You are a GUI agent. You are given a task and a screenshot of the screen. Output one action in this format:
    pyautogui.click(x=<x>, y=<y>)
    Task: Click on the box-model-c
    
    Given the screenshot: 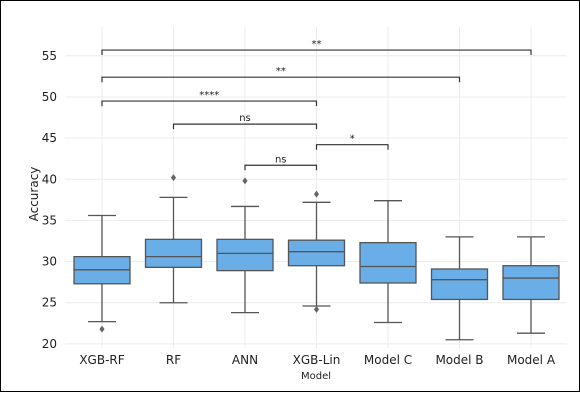 What is the action you would take?
    pyautogui.click(x=388, y=262)
    